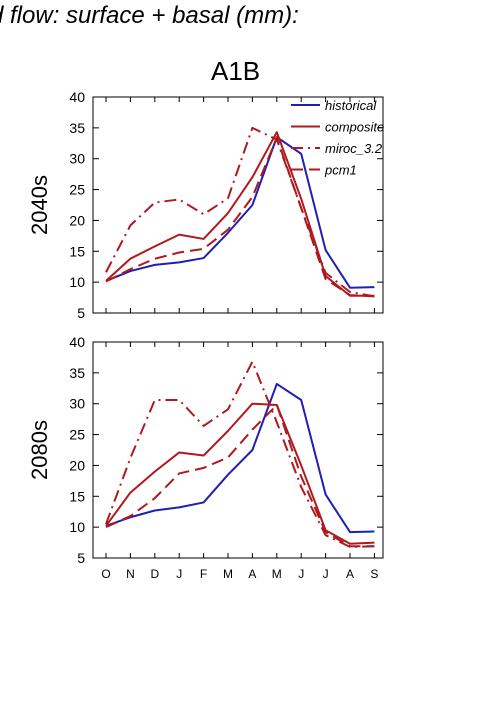 The width and height of the screenshot is (501, 709). I want to click on scenario-title: A1B, so click(236, 71).